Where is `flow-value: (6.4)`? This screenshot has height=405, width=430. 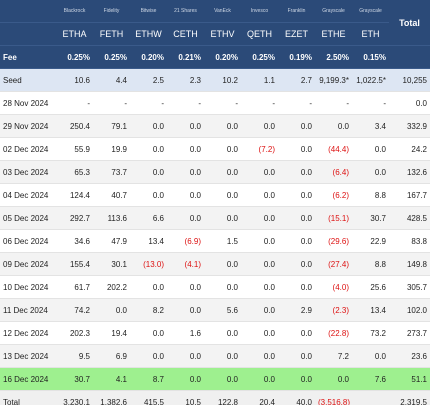
flow-value: (6.4) is located at coordinates (333, 172).